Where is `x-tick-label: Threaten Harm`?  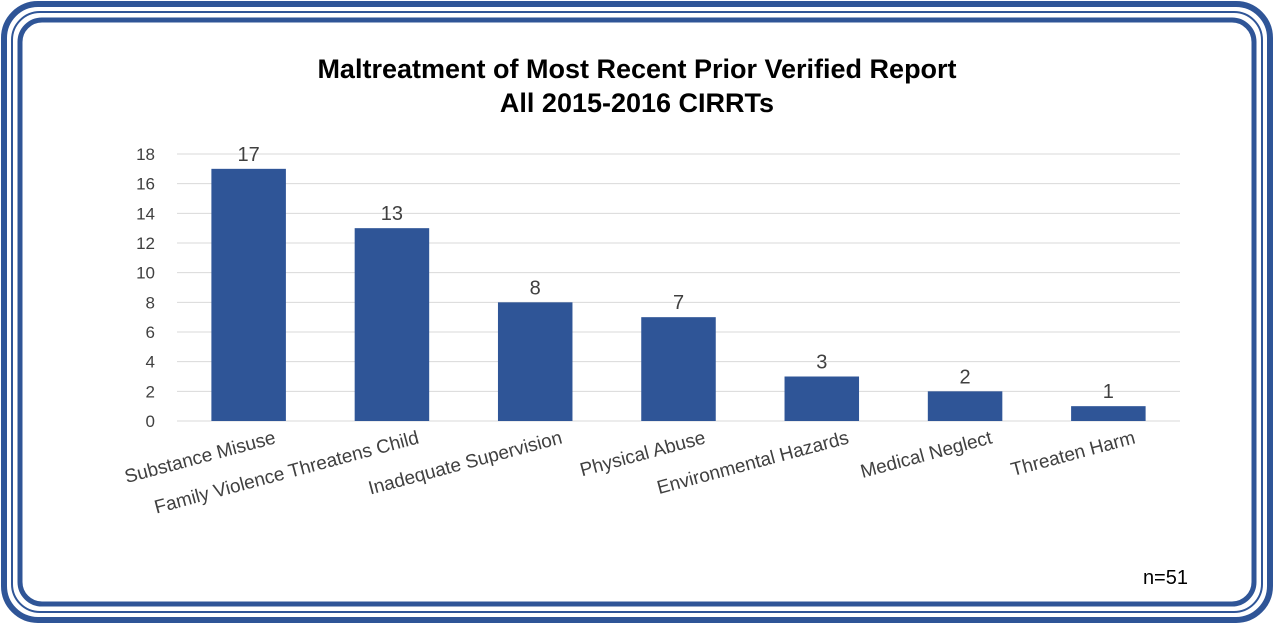
x-tick-label: Threaten Harm is located at coordinates (1073, 454).